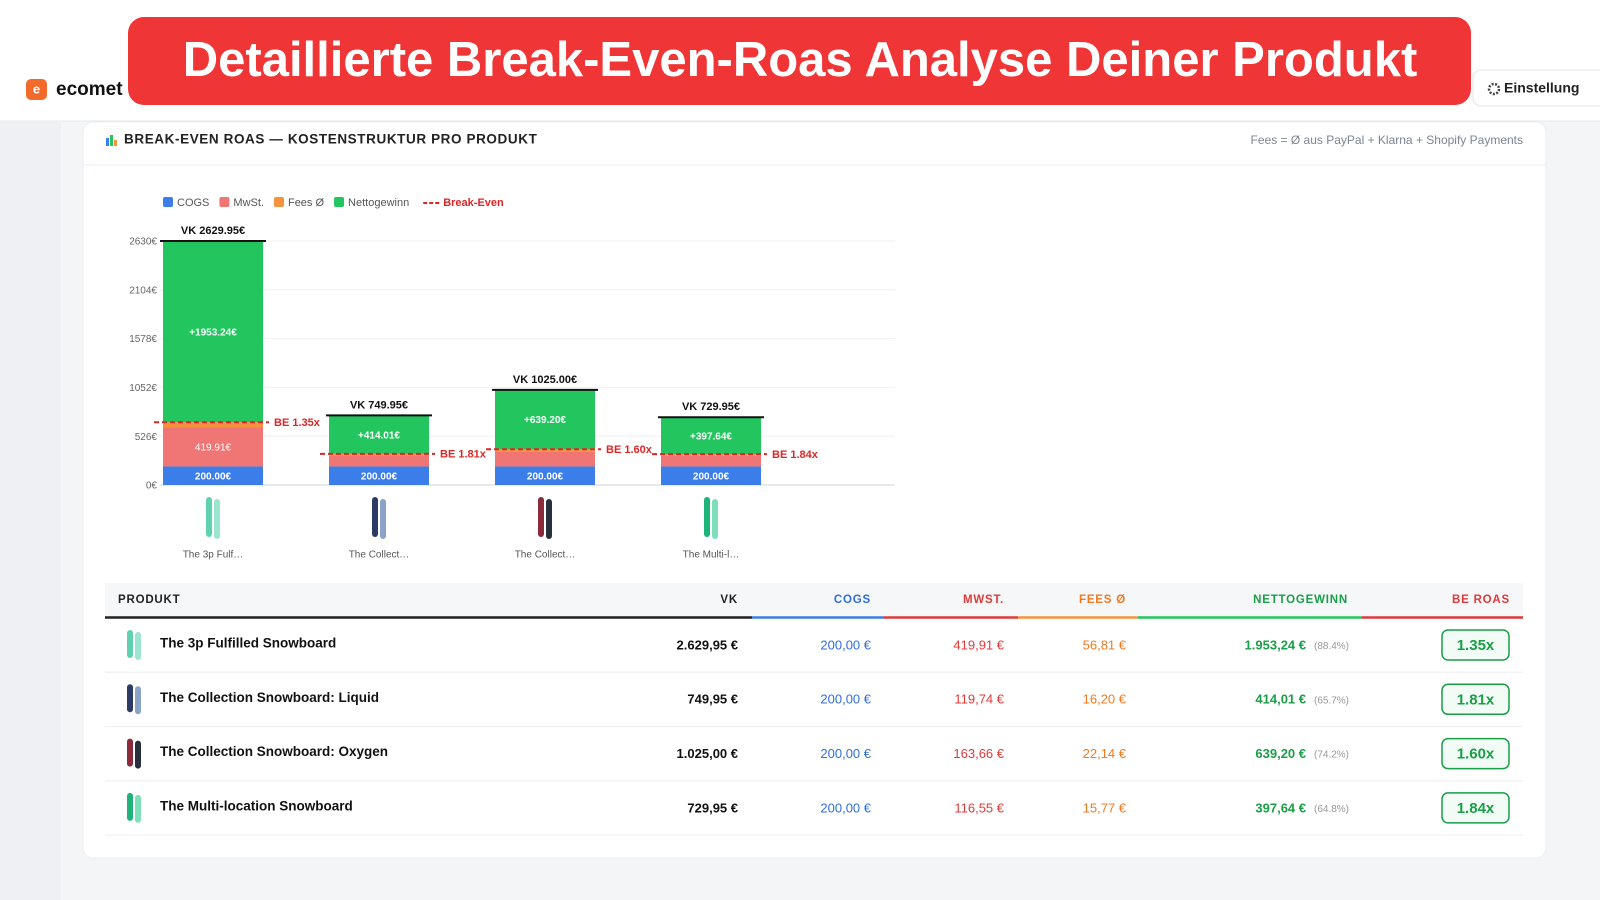 The image size is (1600, 900). I want to click on be-roas-value: 1.60x, so click(1476, 754).